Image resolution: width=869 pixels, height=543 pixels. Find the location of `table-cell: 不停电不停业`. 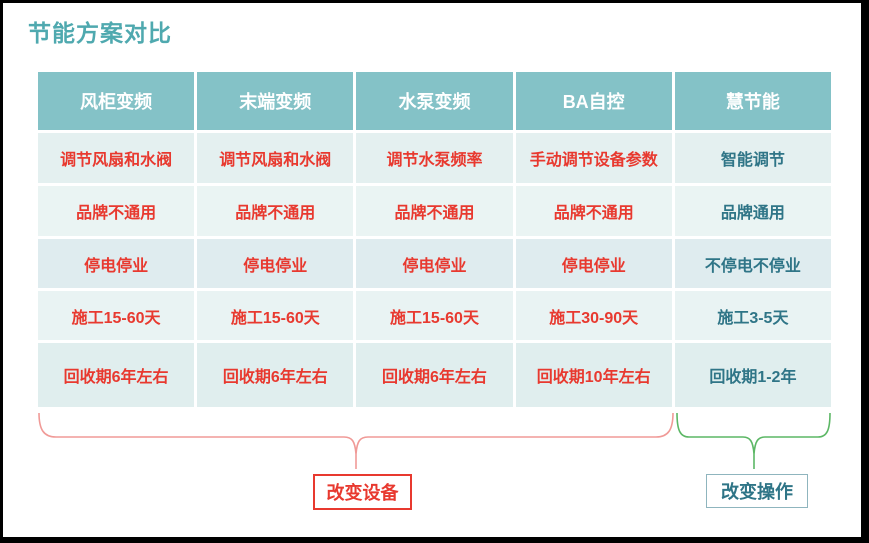

table-cell: 不停电不停业 is located at coordinates (752, 263).